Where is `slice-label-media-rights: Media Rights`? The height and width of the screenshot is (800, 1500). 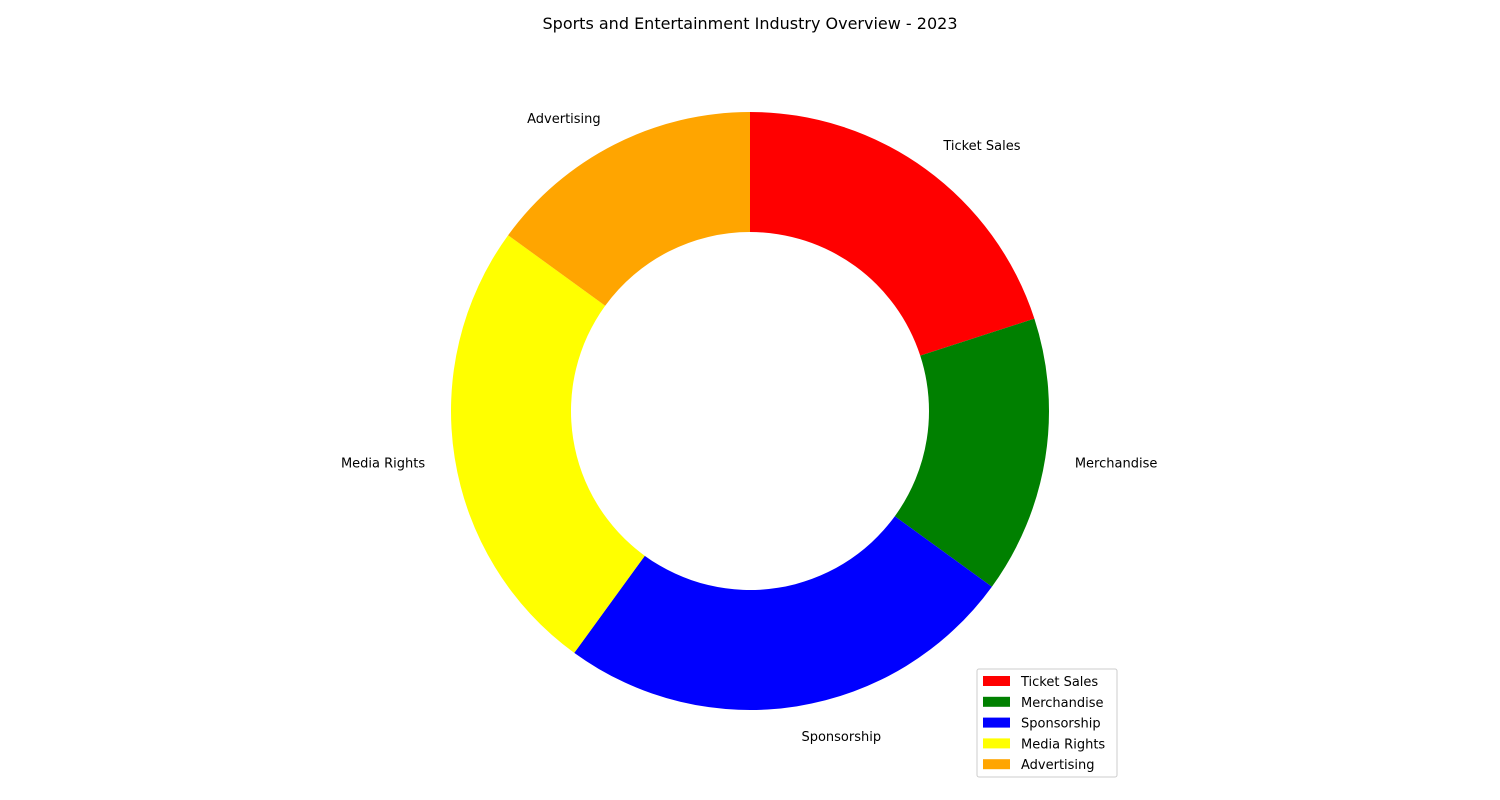 slice-label-media-rights: Media Rights is located at coordinates (383, 463).